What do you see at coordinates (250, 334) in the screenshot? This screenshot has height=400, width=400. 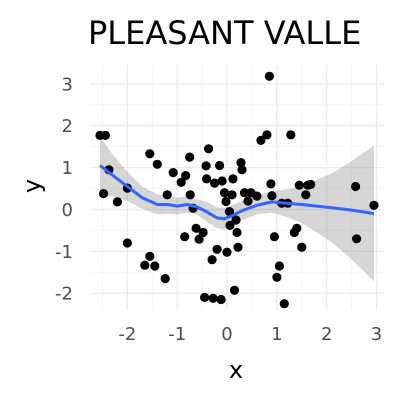 I see `x-axis-ticks: -2 -1 0 1 2 3` at bounding box center [250, 334].